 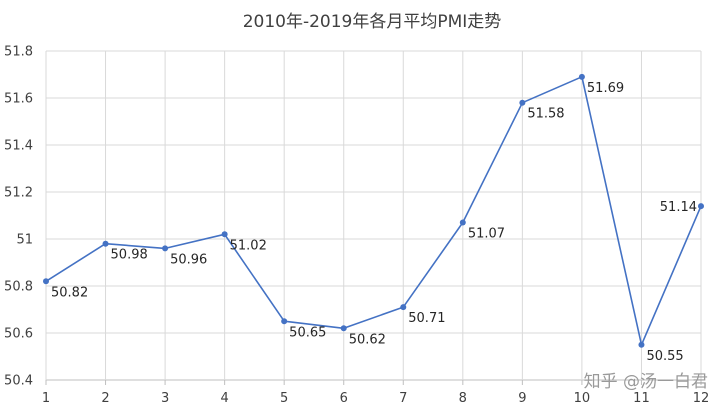 What do you see at coordinates (426, 318) in the screenshot?
I see `data-label: 50.71` at bounding box center [426, 318].